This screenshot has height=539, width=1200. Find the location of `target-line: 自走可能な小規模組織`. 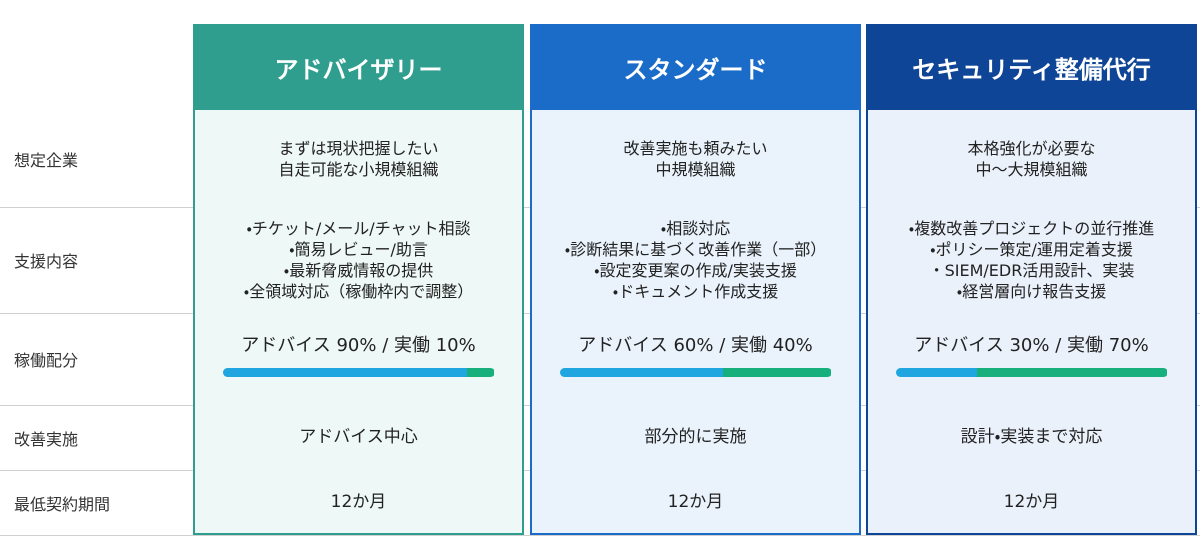

target-line: 自走可能な小規模組織 is located at coordinates (358, 169).